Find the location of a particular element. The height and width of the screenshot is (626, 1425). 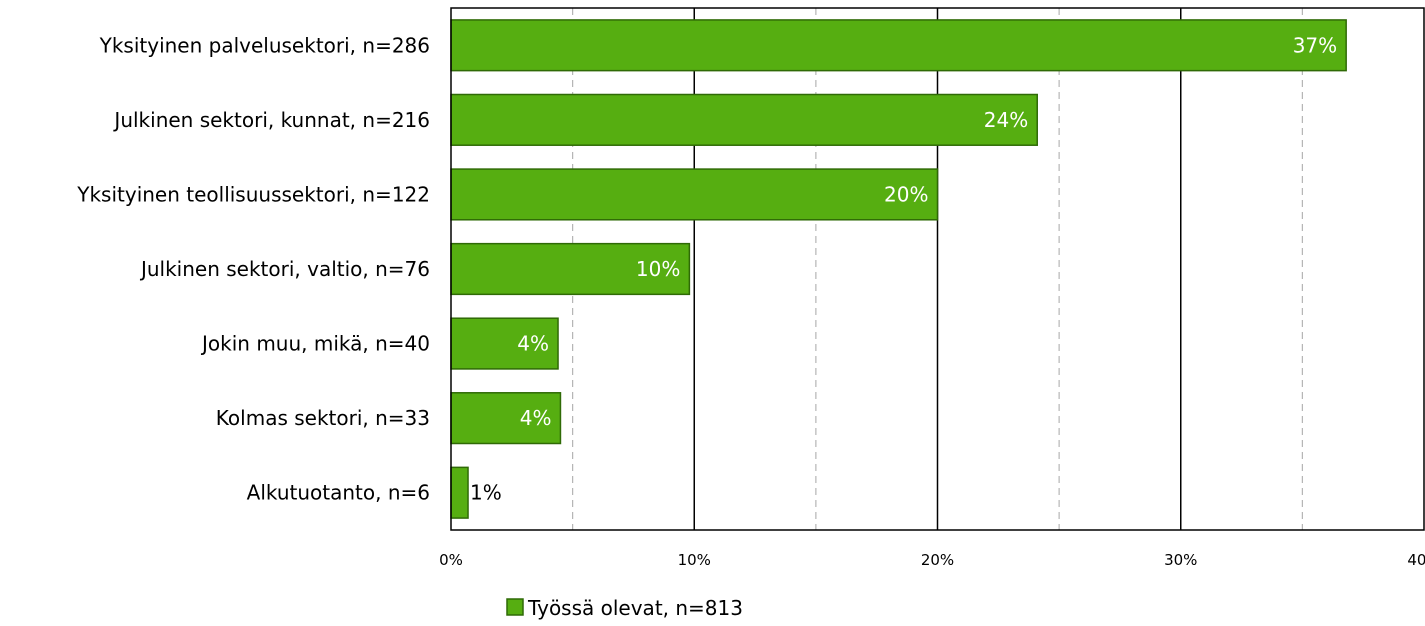

category-label: Jokin muu, mikä, n=40 is located at coordinates (315, 344).